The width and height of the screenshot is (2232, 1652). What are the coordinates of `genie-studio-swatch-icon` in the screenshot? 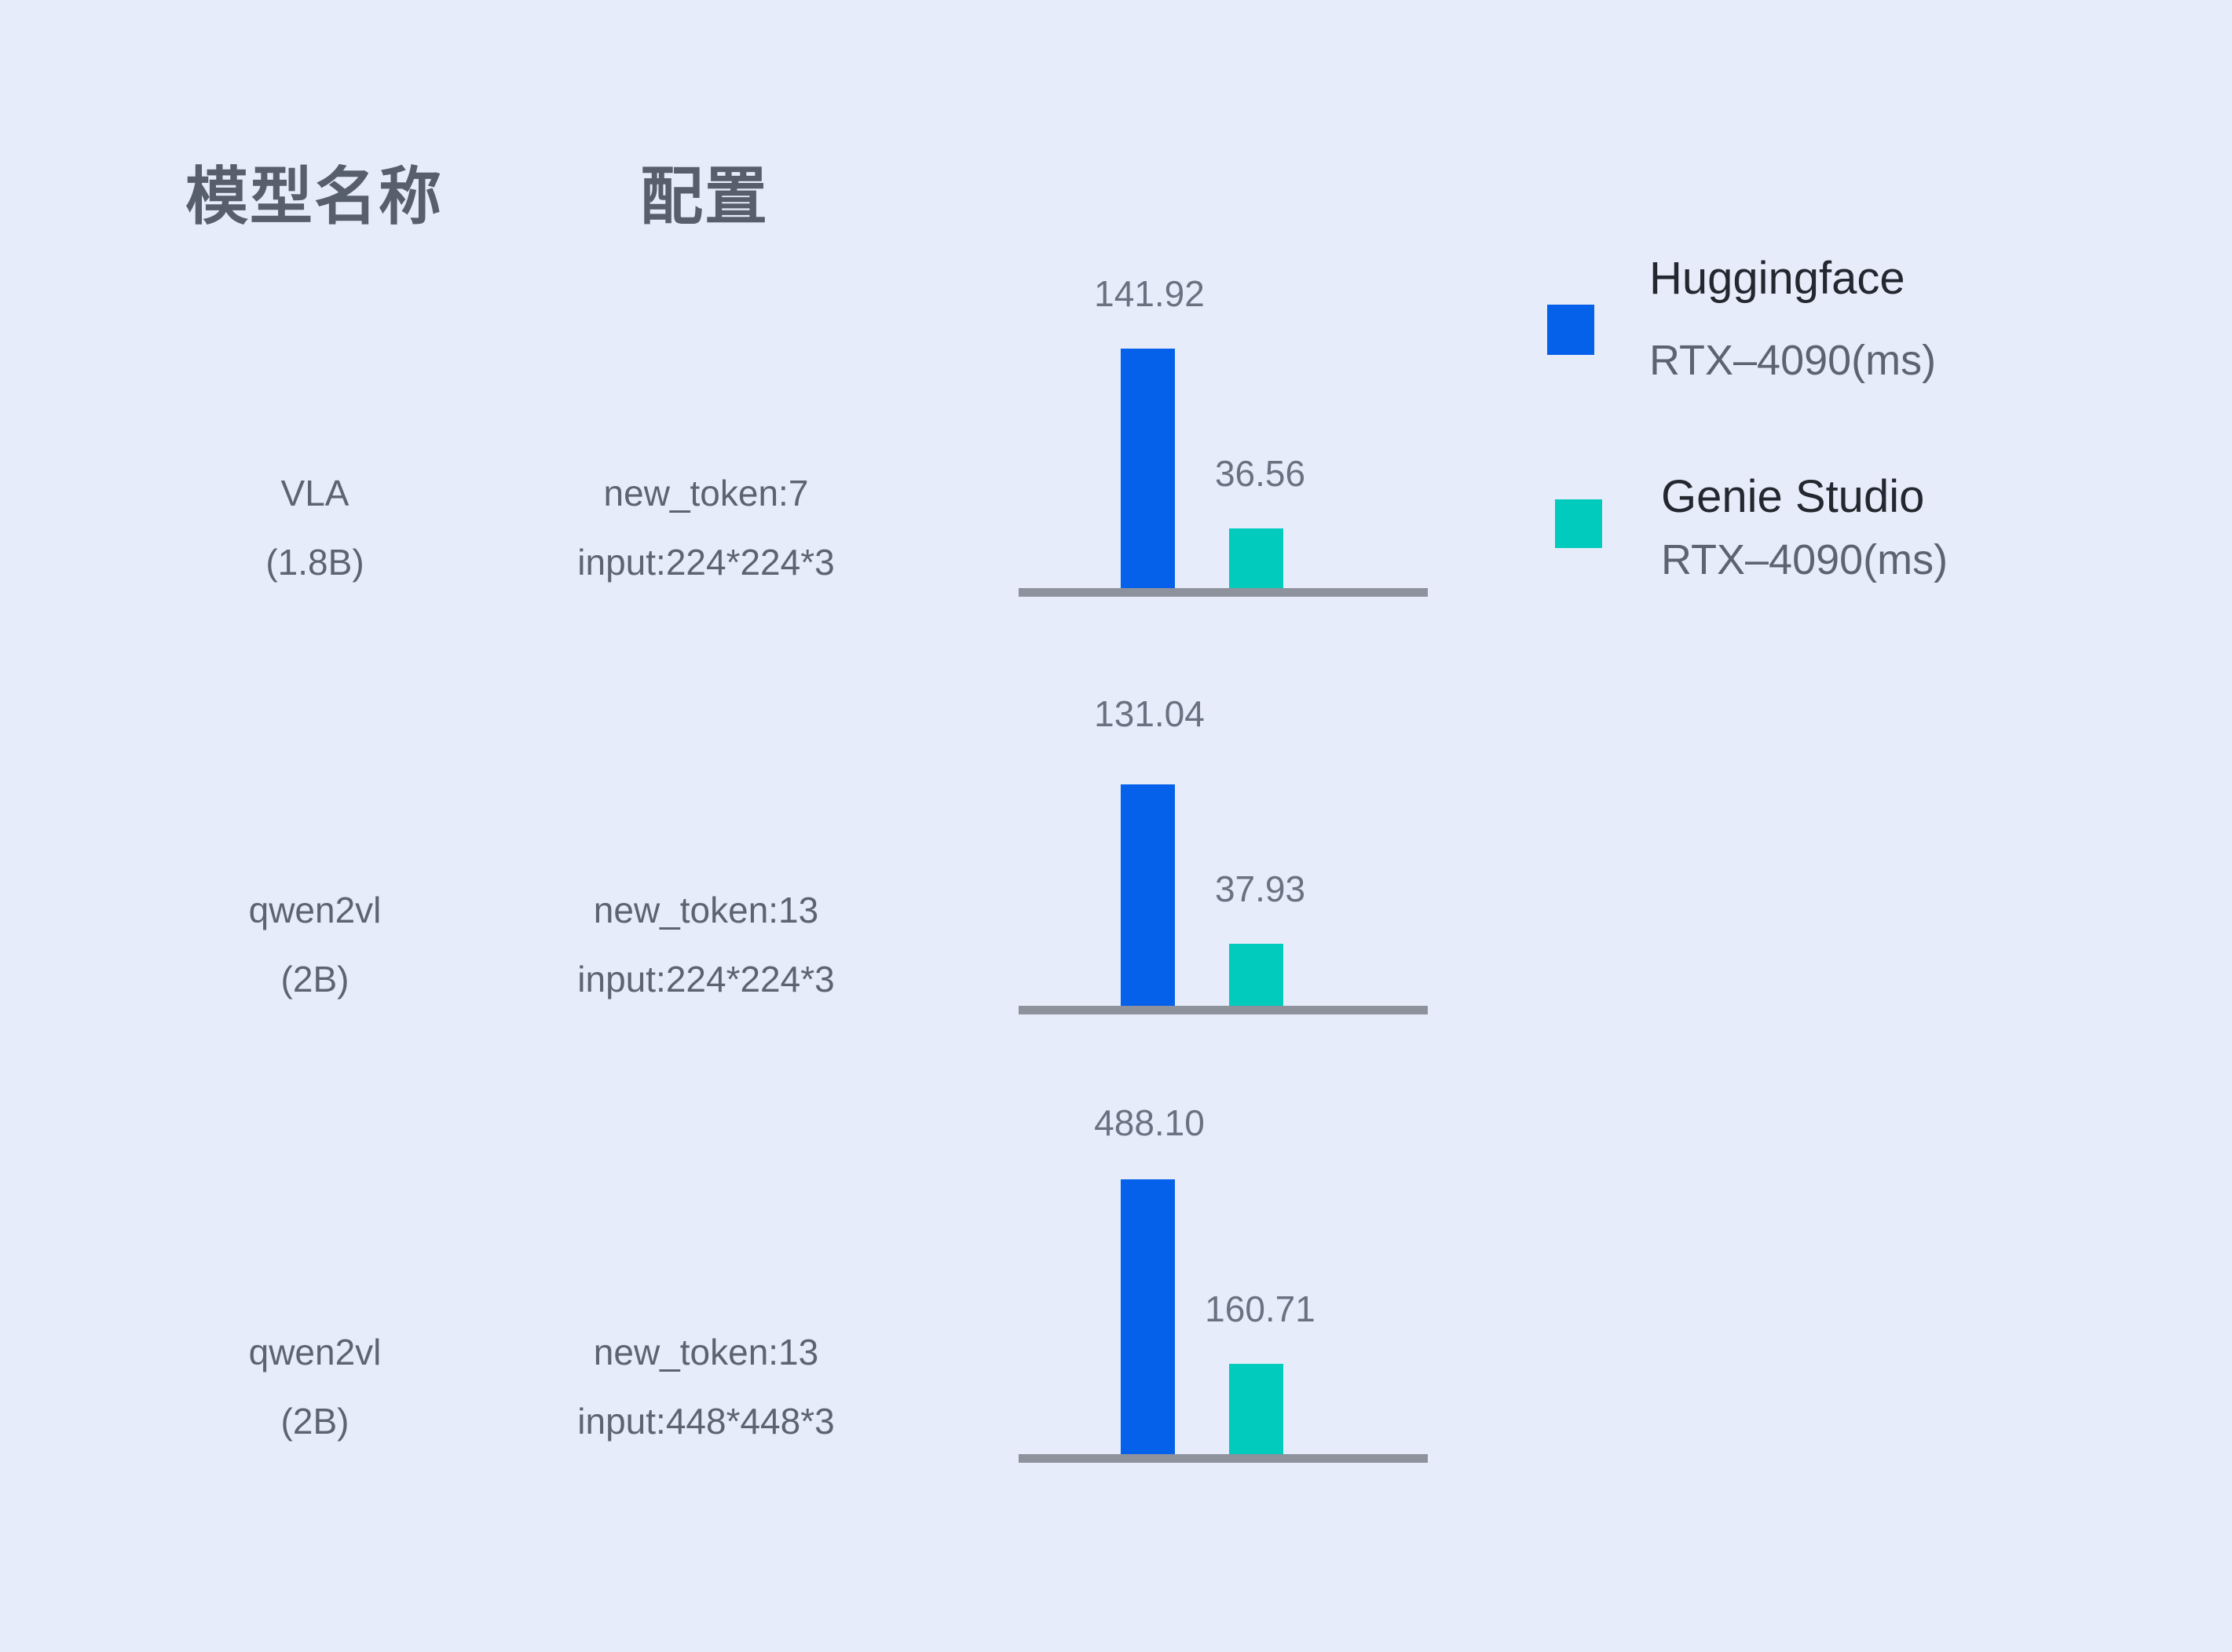 It's located at (1578, 523).